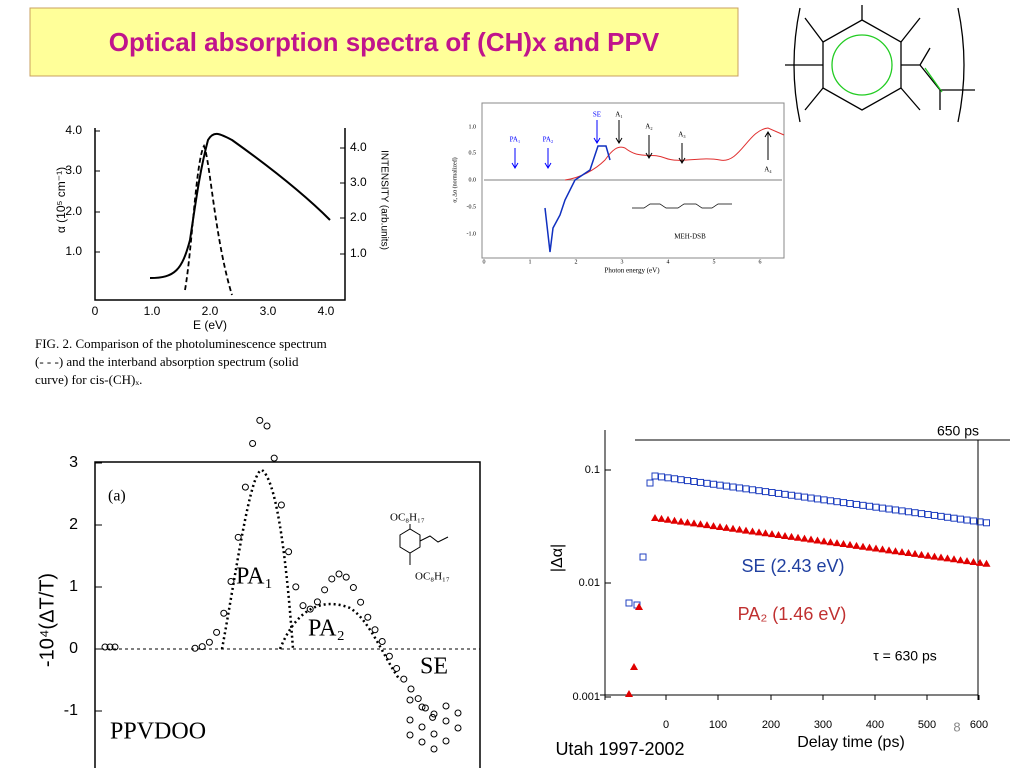 This screenshot has width=1024, height=768. Describe the element at coordinates (73, 524) in the screenshot. I see `y-tick-label: 2` at that location.